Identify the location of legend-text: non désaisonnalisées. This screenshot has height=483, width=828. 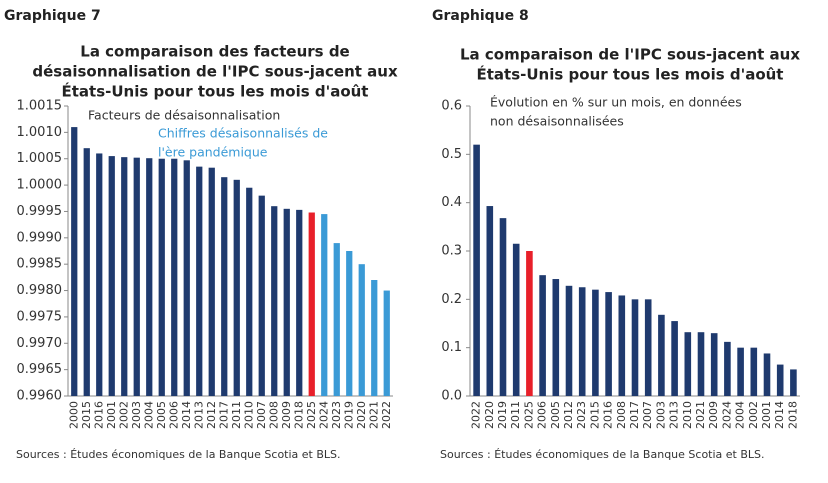
(557, 121).